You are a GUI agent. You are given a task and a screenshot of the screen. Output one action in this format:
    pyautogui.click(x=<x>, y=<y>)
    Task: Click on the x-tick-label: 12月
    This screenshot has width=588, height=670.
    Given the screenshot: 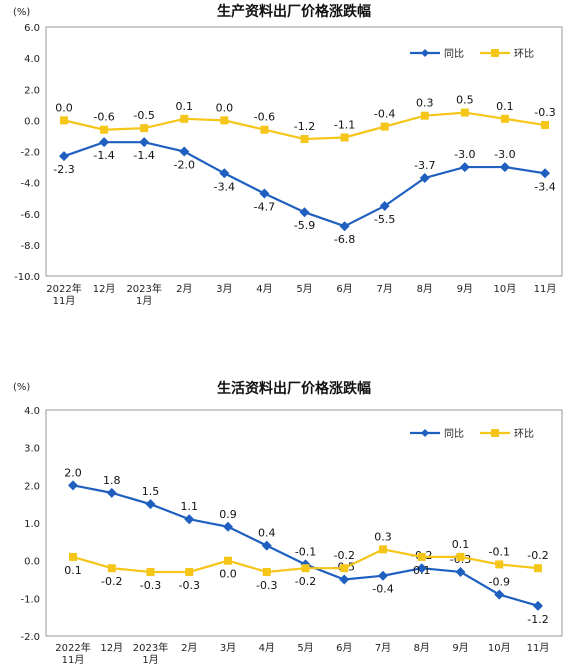 What is the action you would take?
    pyautogui.click(x=104, y=289)
    